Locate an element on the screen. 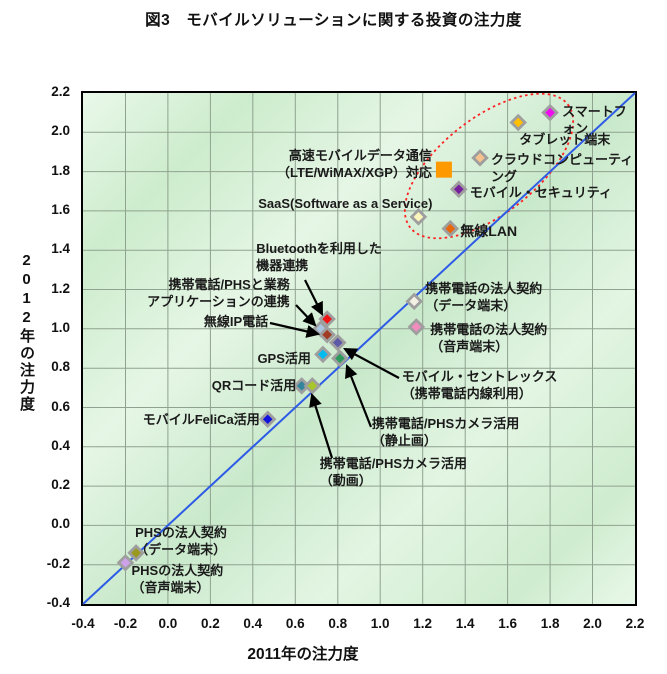 This screenshot has height=674, width=667. label-cloud-computing: クラウドコンピューティング is located at coordinates (562, 168).